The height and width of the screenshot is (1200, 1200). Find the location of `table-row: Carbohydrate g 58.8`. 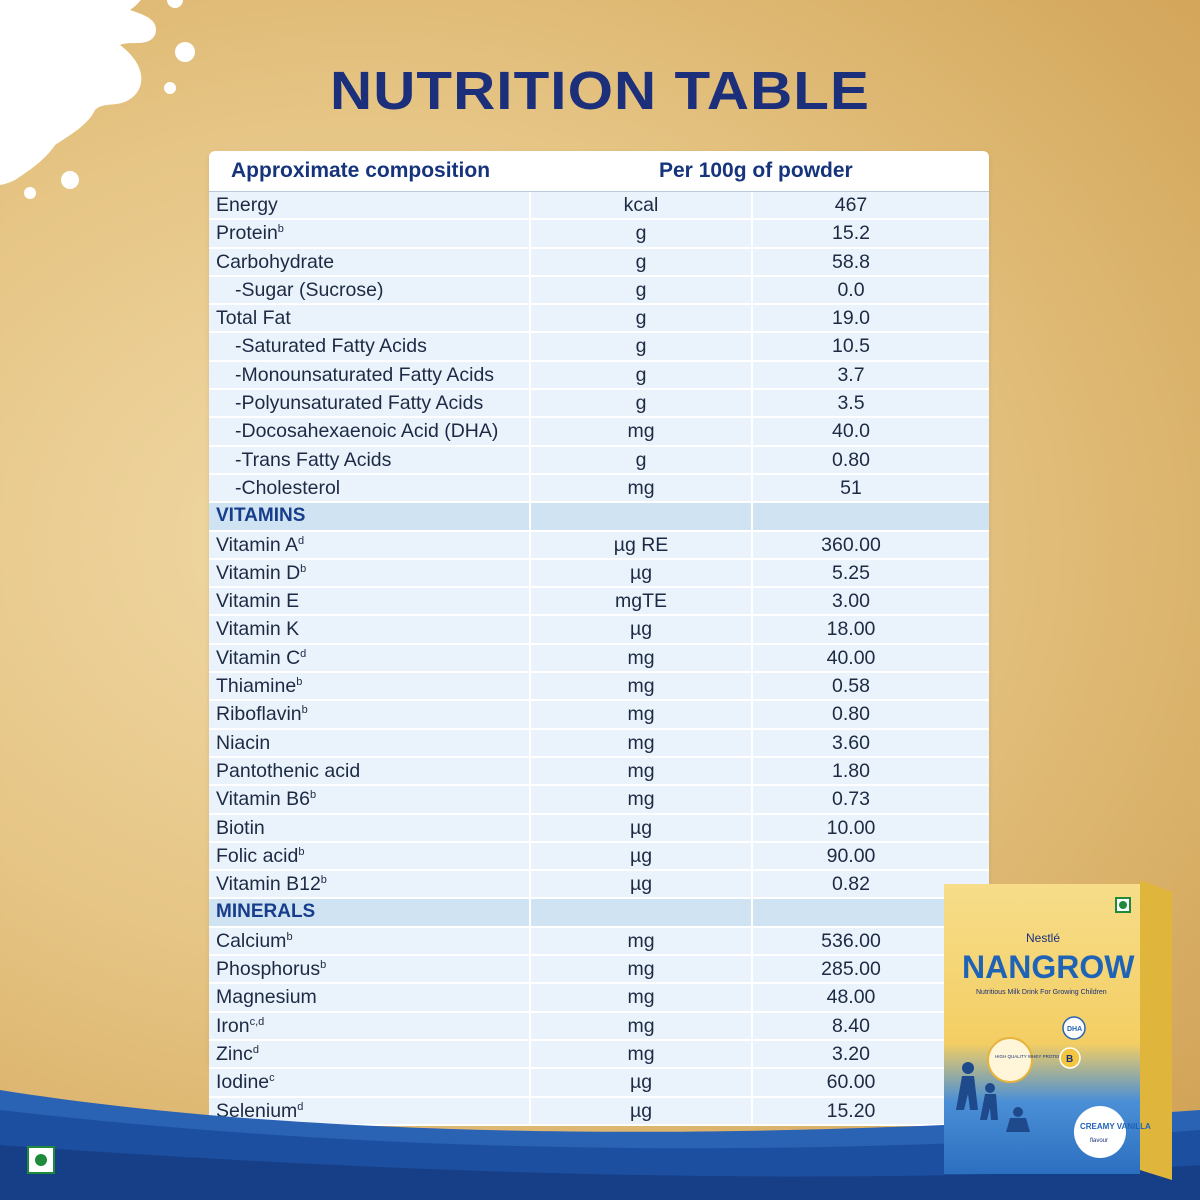

table-row: Carbohydrate g 58.8 is located at coordinates (599, 262).